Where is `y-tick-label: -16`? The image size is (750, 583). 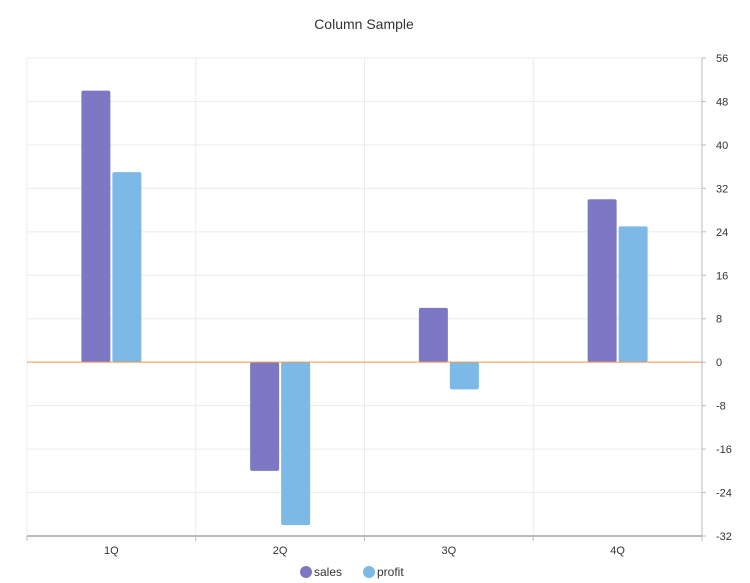 y-tick-label: -16 is located at coordinates (724, 450).